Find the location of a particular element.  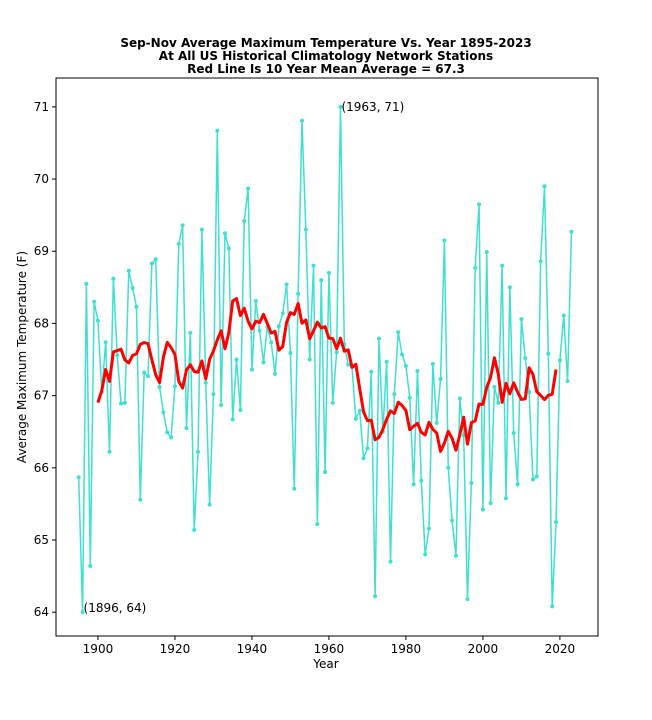

annual-point-1997 is located at coordinates (471, 482).